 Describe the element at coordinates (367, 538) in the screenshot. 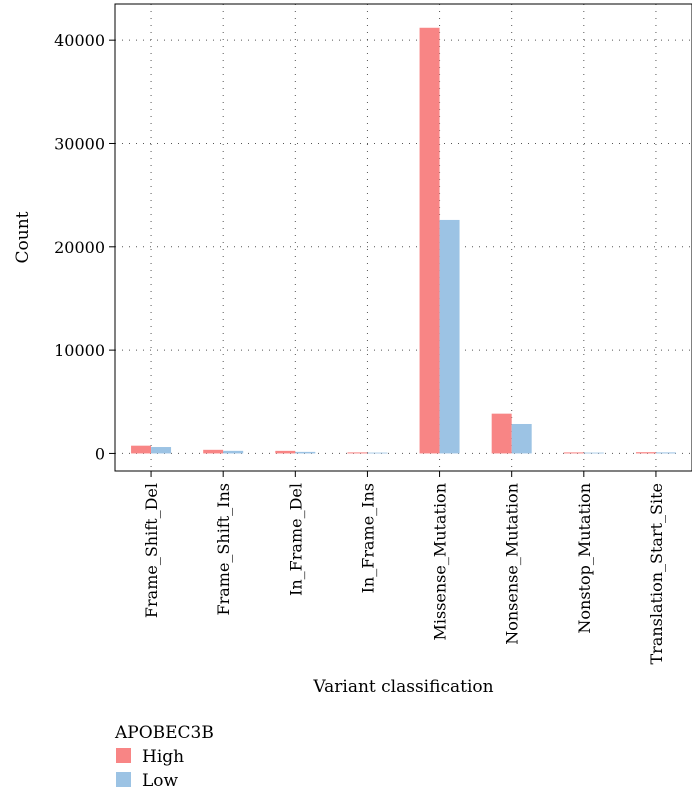

I see `x-tick-label: In_Frame_Ins` at that location.